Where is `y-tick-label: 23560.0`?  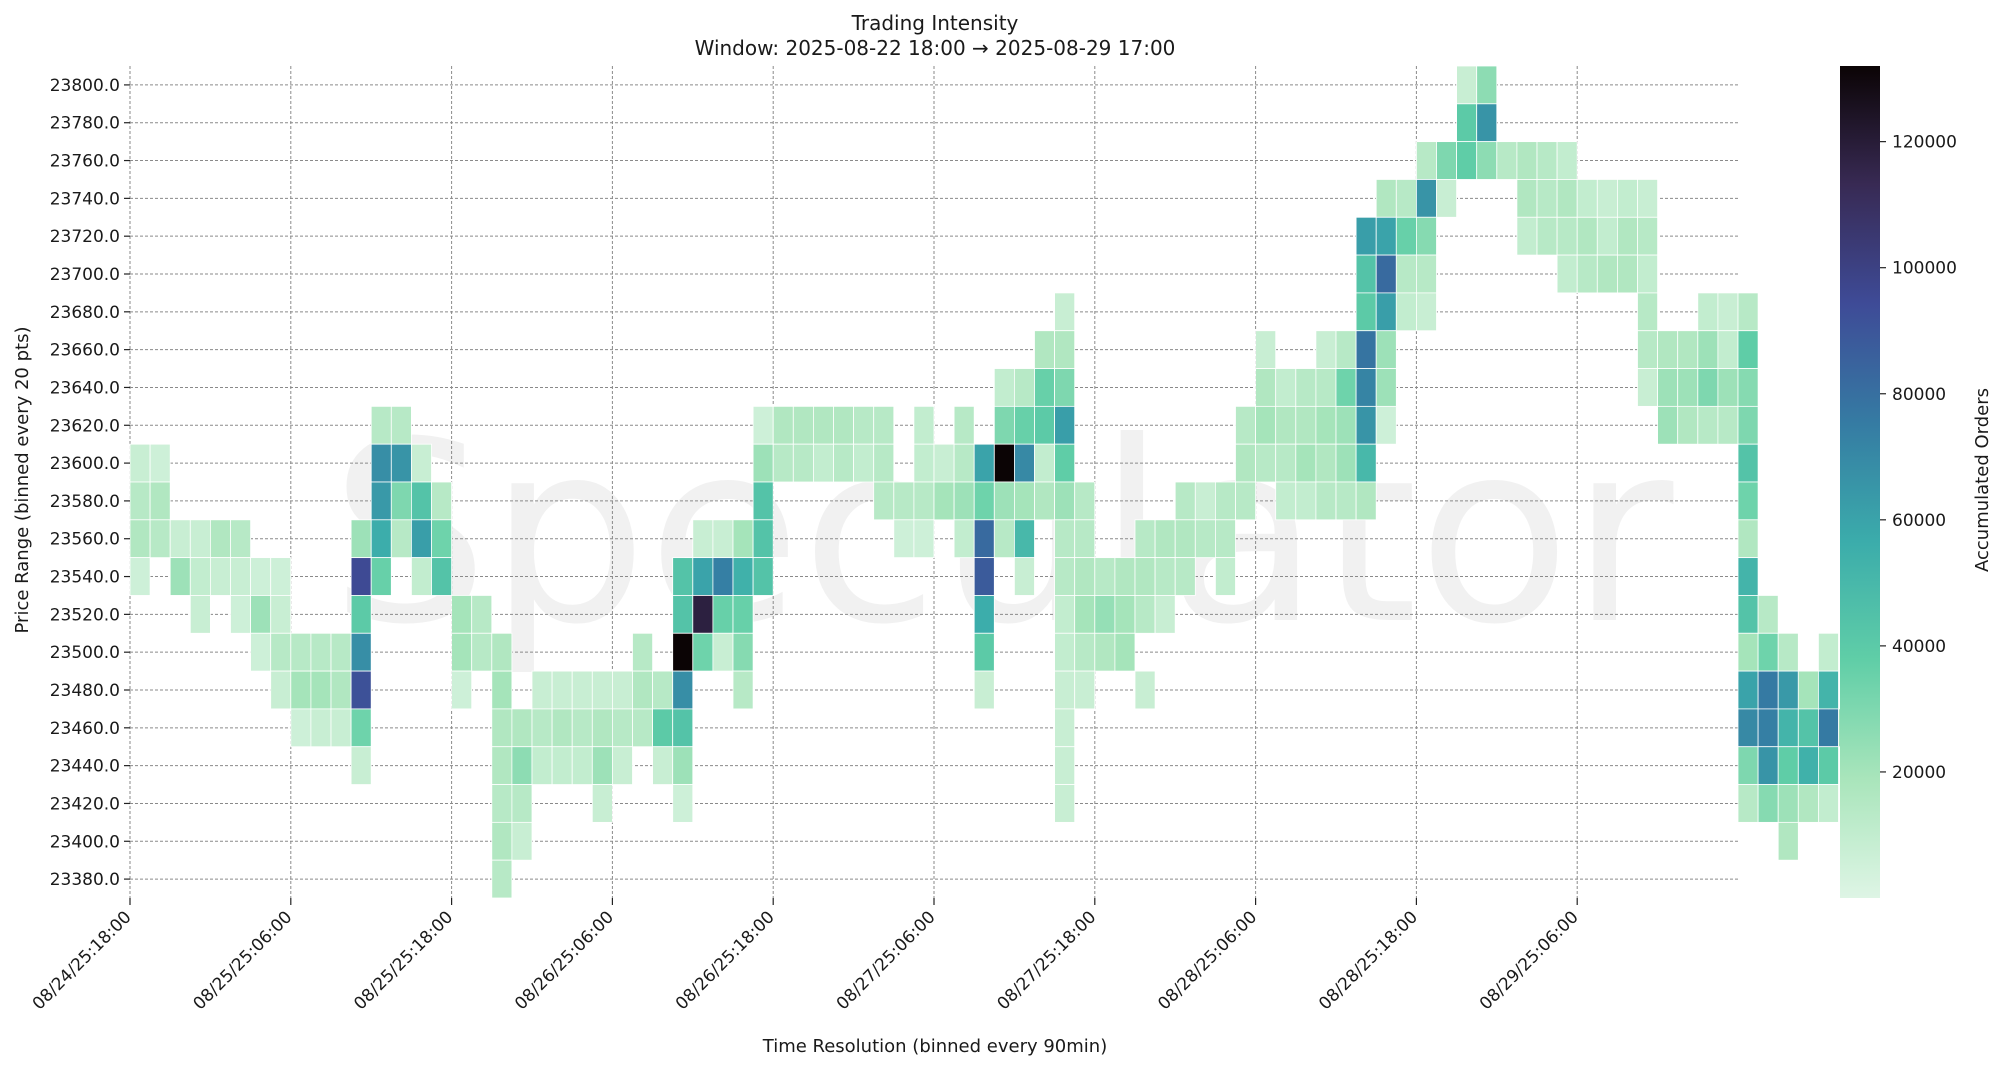 y-tick-label: 23560.0 is located at coordinates (85, 540).